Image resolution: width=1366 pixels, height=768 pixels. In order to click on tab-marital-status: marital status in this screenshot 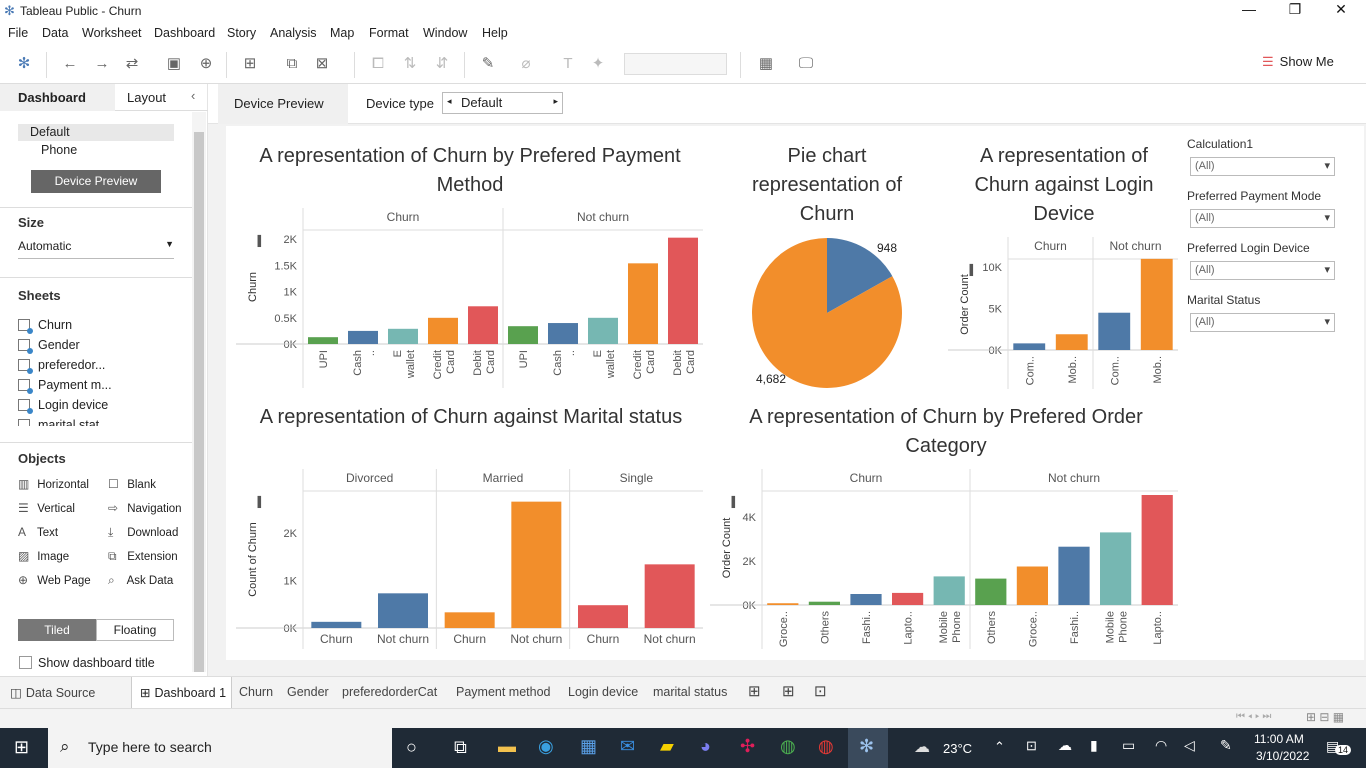, I will do `click(690, 692)`.